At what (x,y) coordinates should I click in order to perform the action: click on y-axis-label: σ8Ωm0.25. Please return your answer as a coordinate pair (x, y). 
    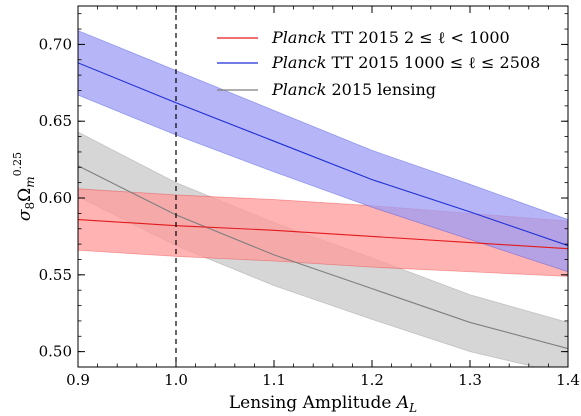
    Looking at the image, I should click on (24, 186).